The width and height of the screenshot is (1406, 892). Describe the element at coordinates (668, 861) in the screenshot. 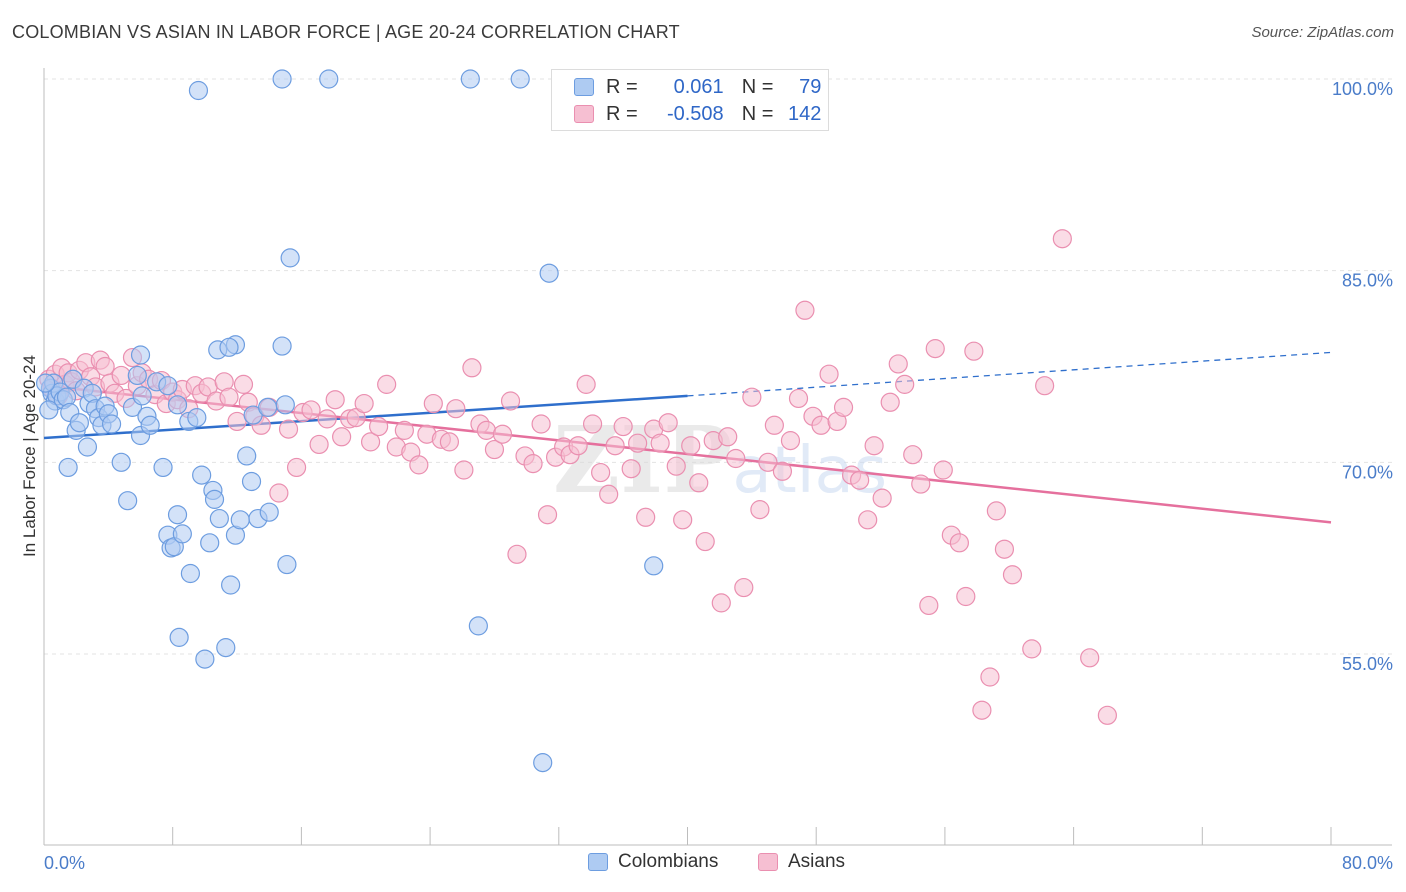

I see `legend-item-label: Colombians` at that location.